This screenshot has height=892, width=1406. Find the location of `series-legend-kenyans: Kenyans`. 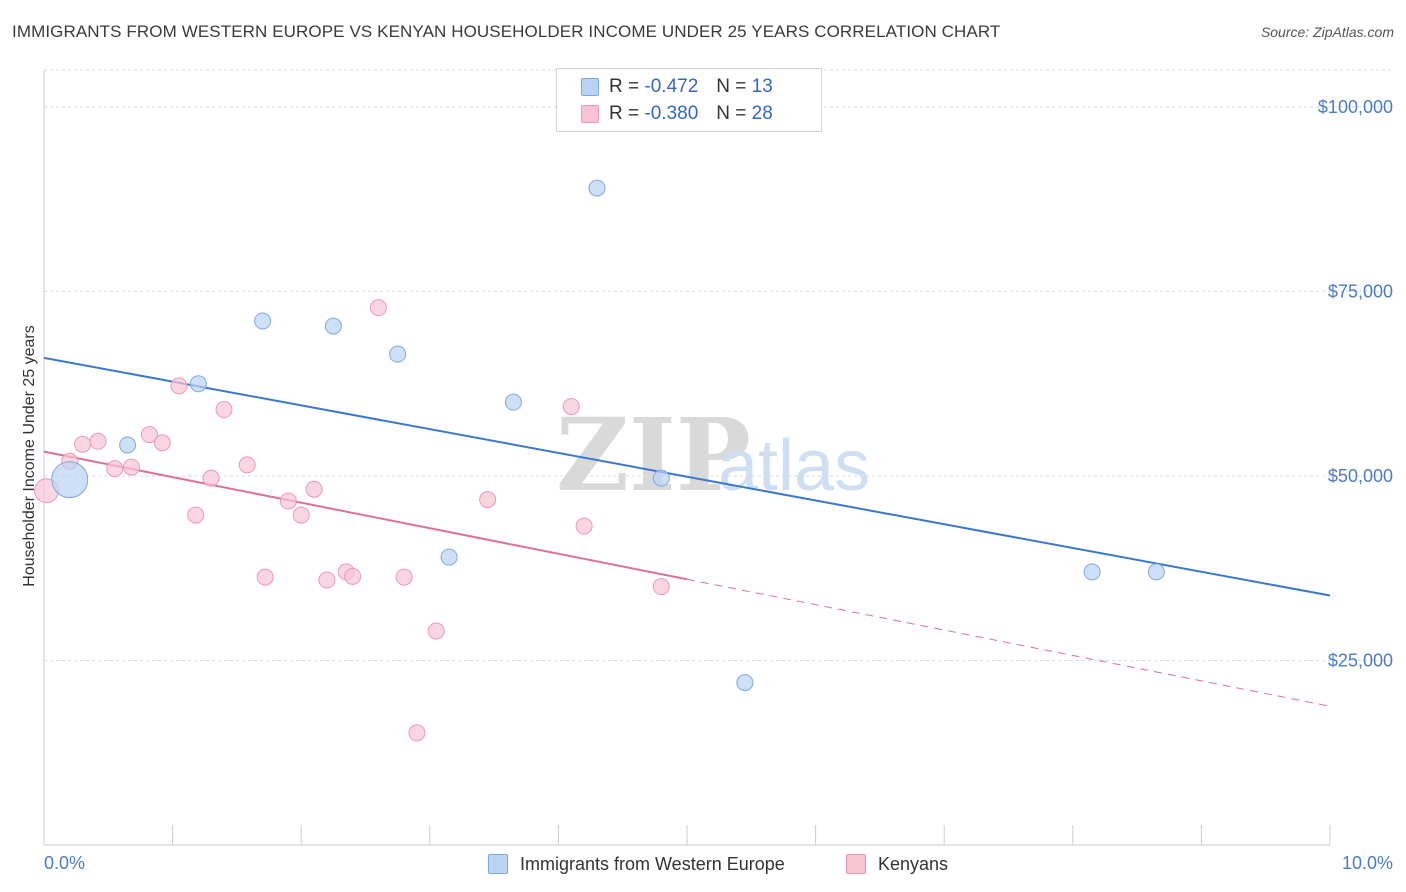

series-legend-kenyans: Kenyans is located at coordinates (897, 864).